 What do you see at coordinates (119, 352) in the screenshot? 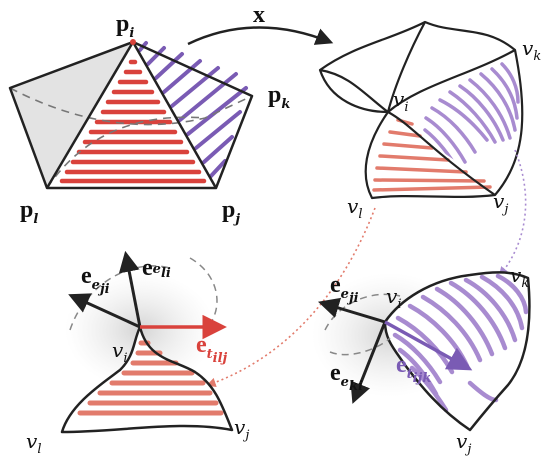
I see `label-v-i-detail1: vi` at bounding box center [119, 352].